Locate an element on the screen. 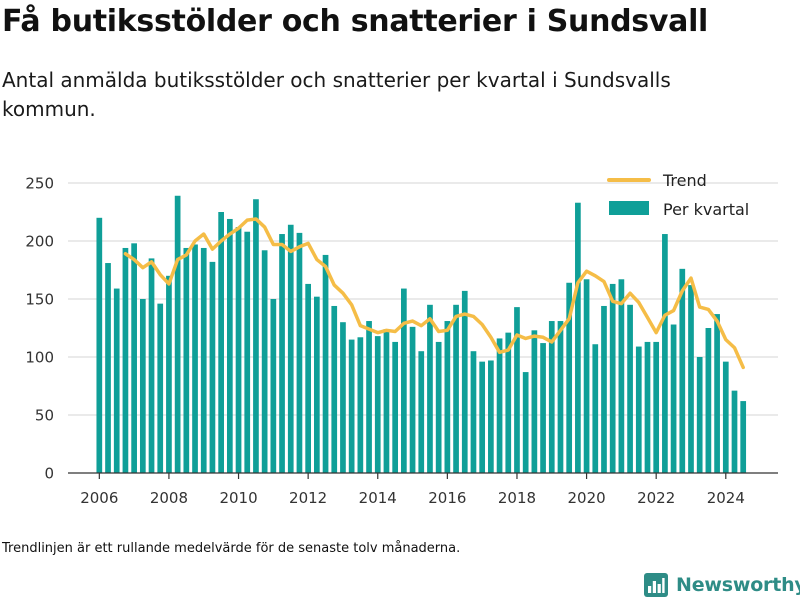 The height and width of the screenshot is (600, 800). y-tick-label: 250 is located at coordinates (39, 184).